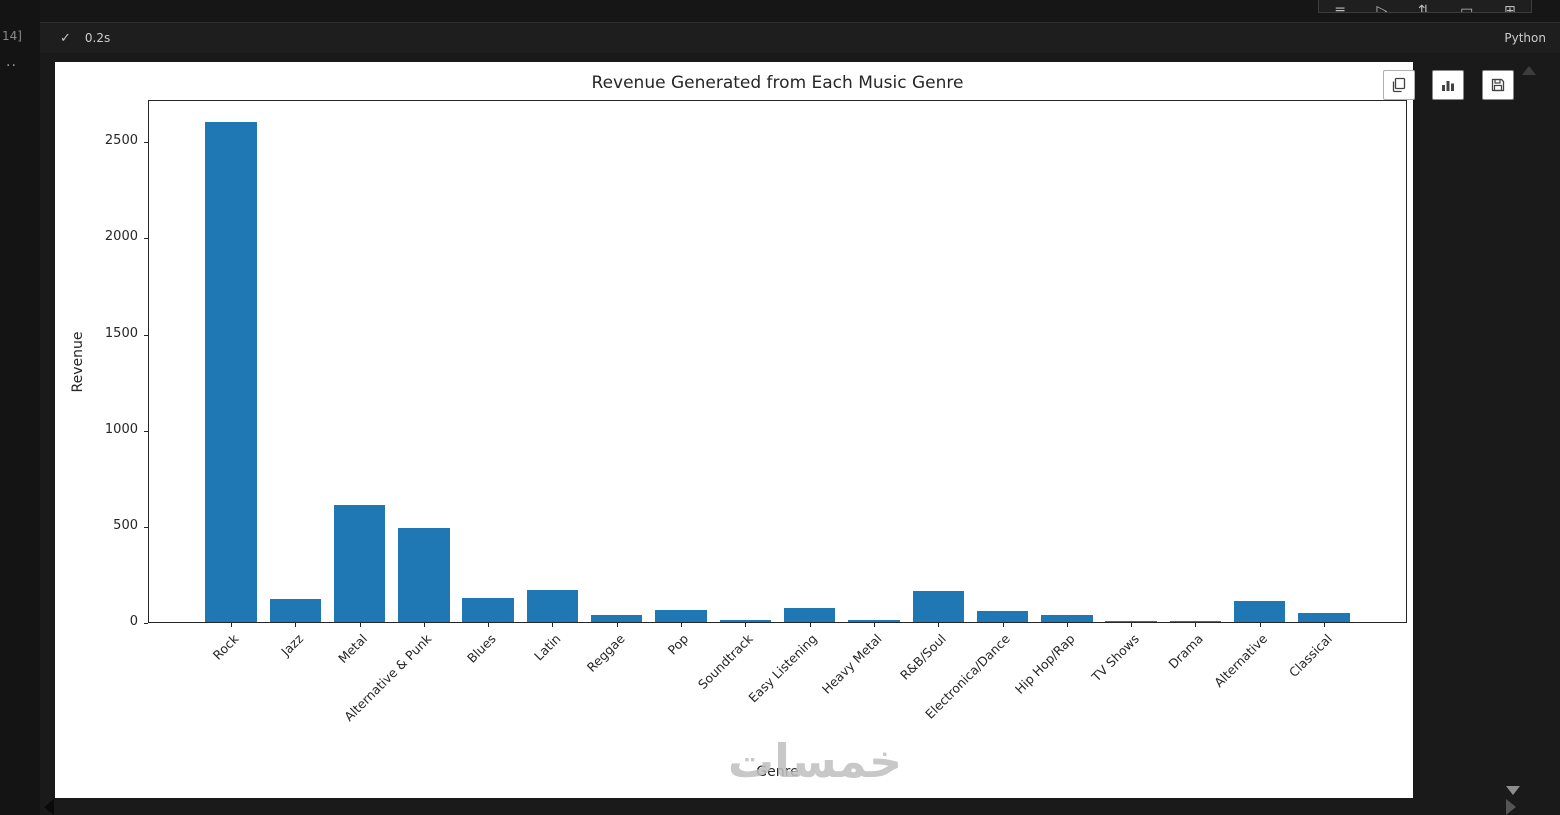 This screenshot has height=815, width=1560. I want to click on x-tick-label: Rock, so click(225, 647).